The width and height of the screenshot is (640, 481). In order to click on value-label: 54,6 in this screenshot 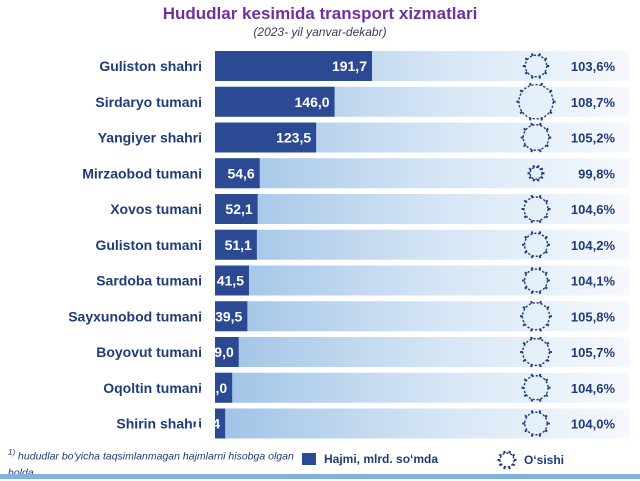, I will do `click(240, 173)`.